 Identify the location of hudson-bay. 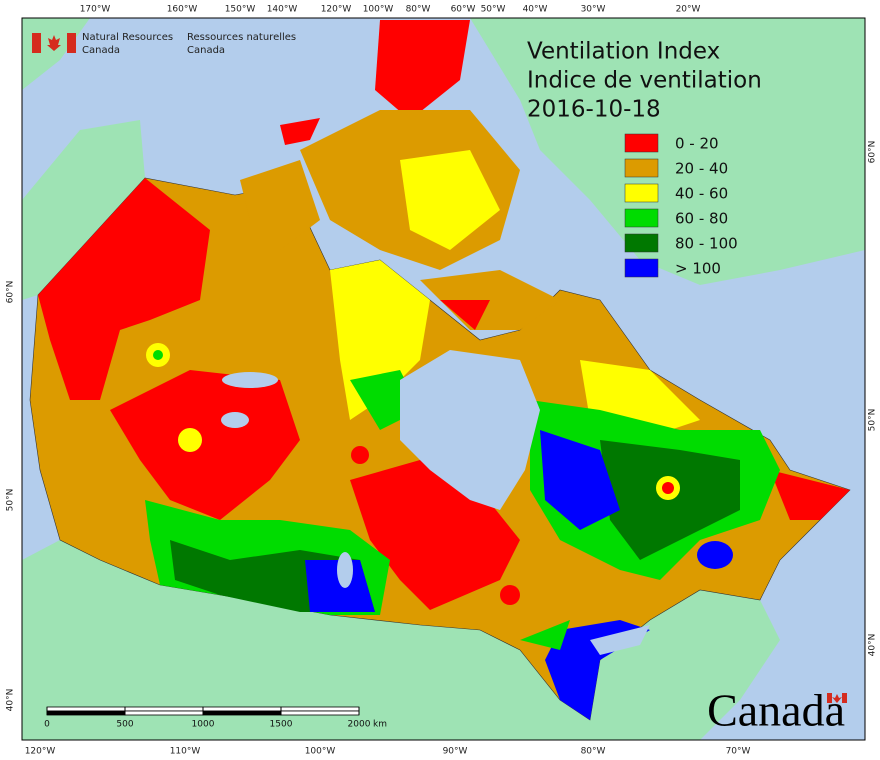
(470, 430).